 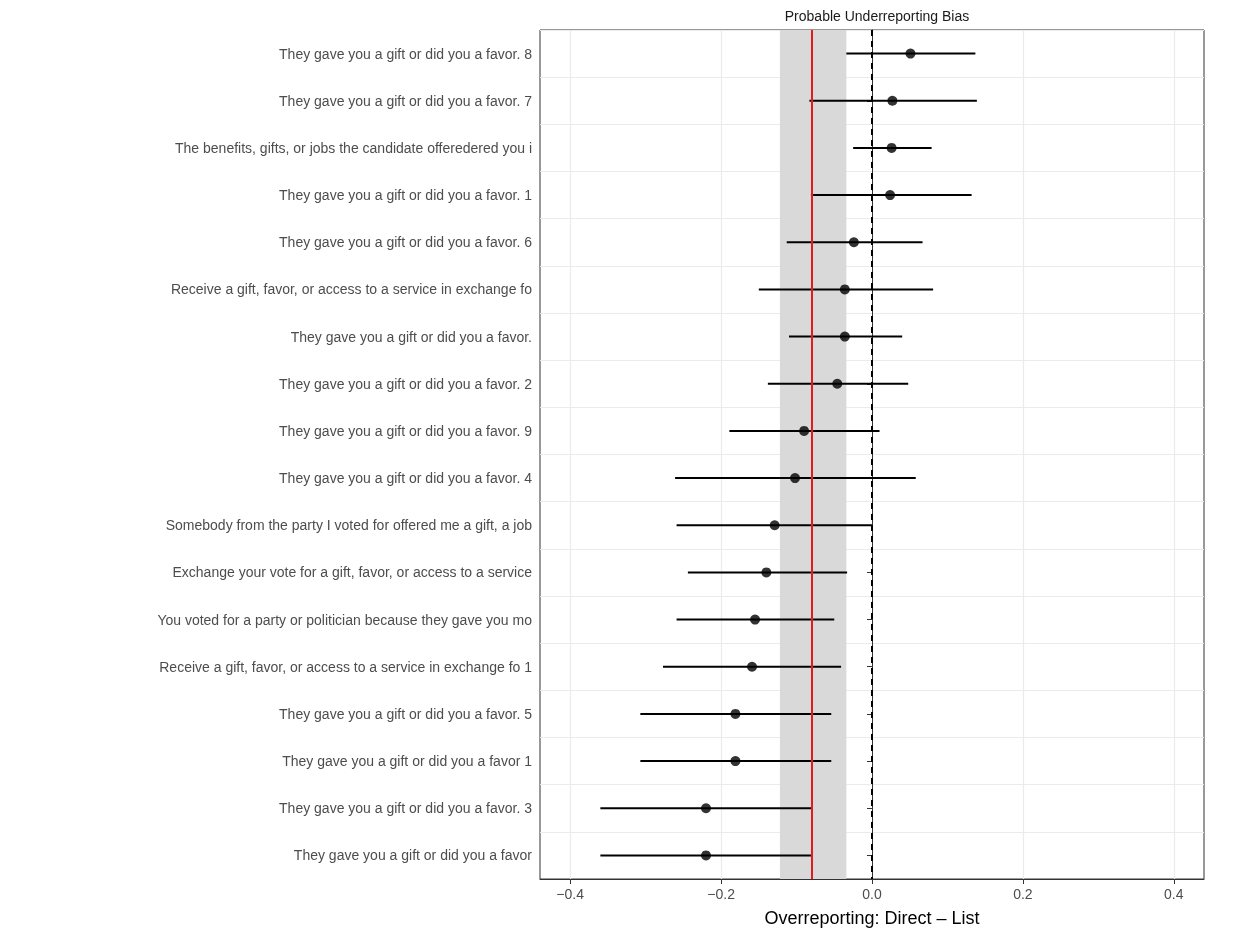 I want to click on y-tick-label: The benefits, gifts, or jobs the candidate offeredered you i, so click(x=353, y=147).